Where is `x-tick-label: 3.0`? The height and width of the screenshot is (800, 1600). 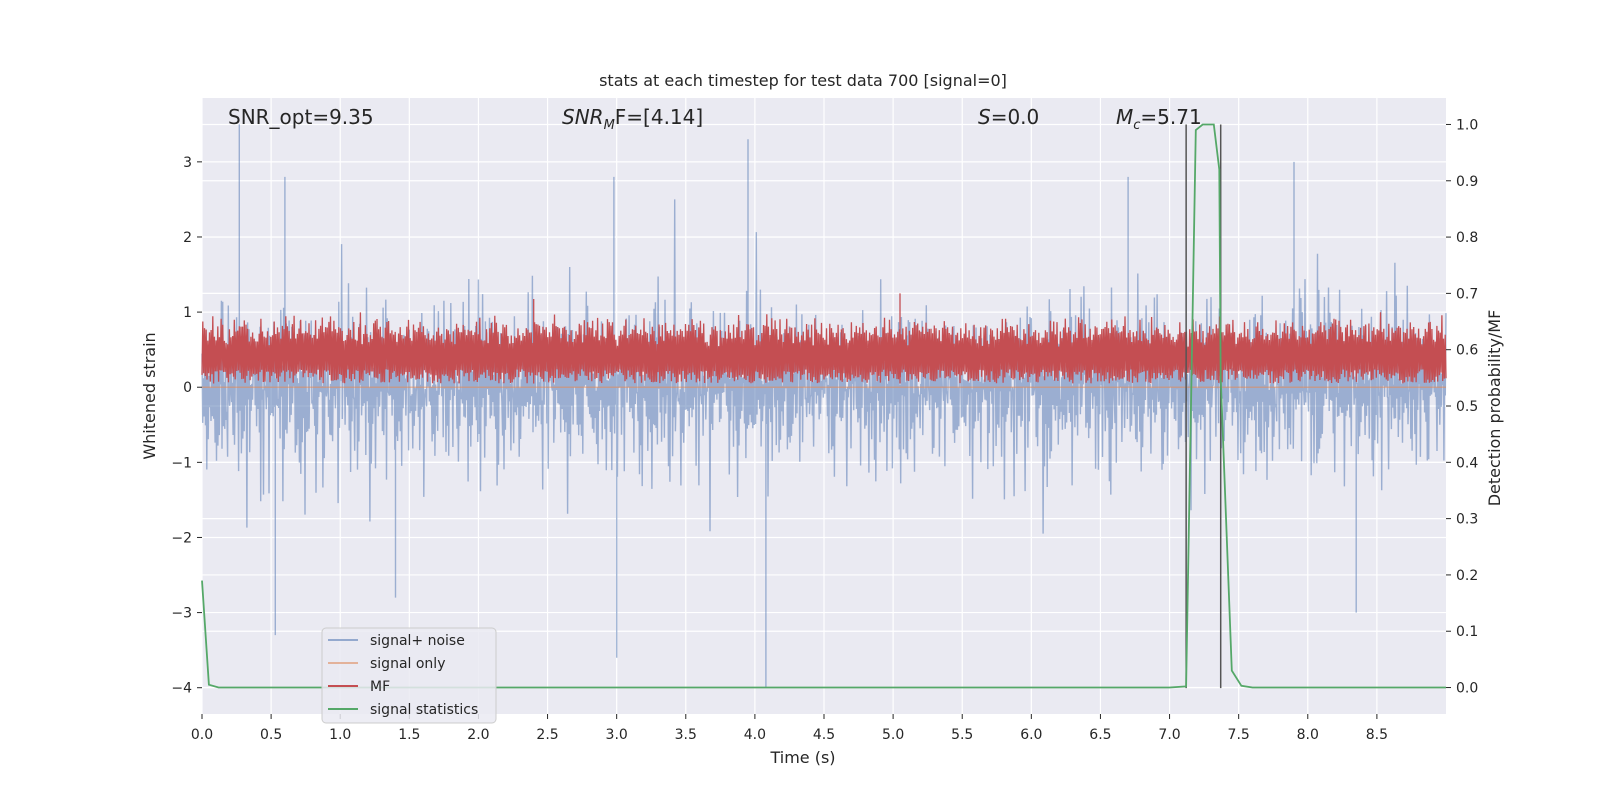
x-tick-label: 3.0 is located at coordinates (617, 735).